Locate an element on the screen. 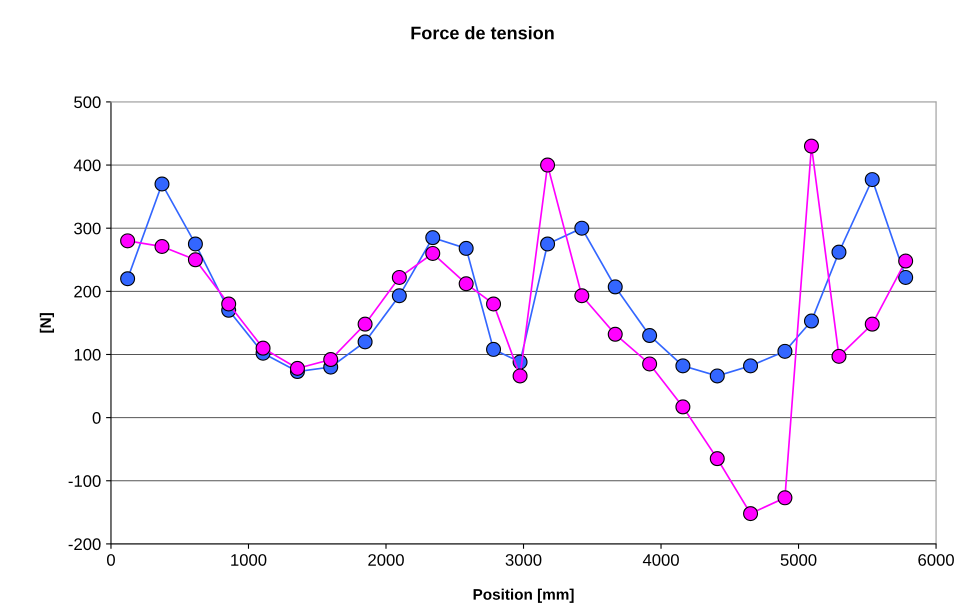  y-tick-label: 200 is located at coordinates (87, 292).